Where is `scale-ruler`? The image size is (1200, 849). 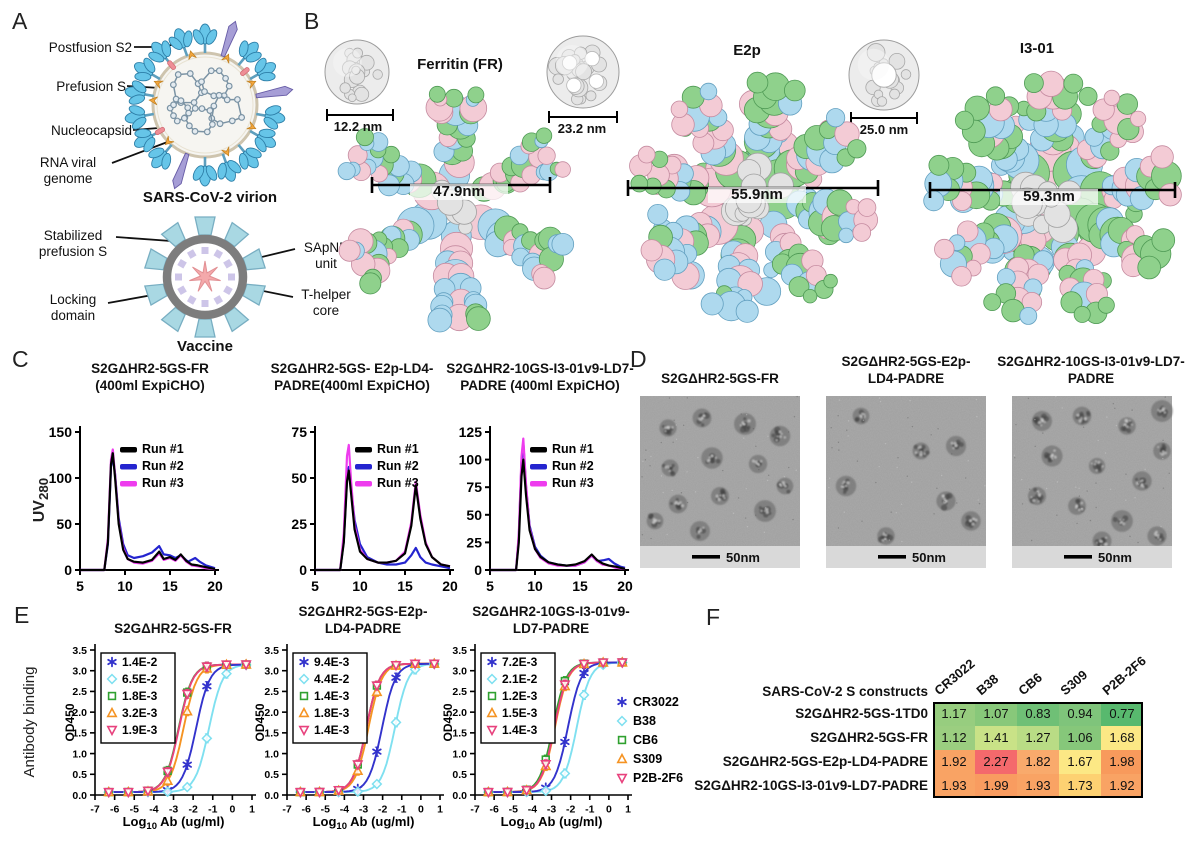 scale-ruler is located at coordinates (360, 115).